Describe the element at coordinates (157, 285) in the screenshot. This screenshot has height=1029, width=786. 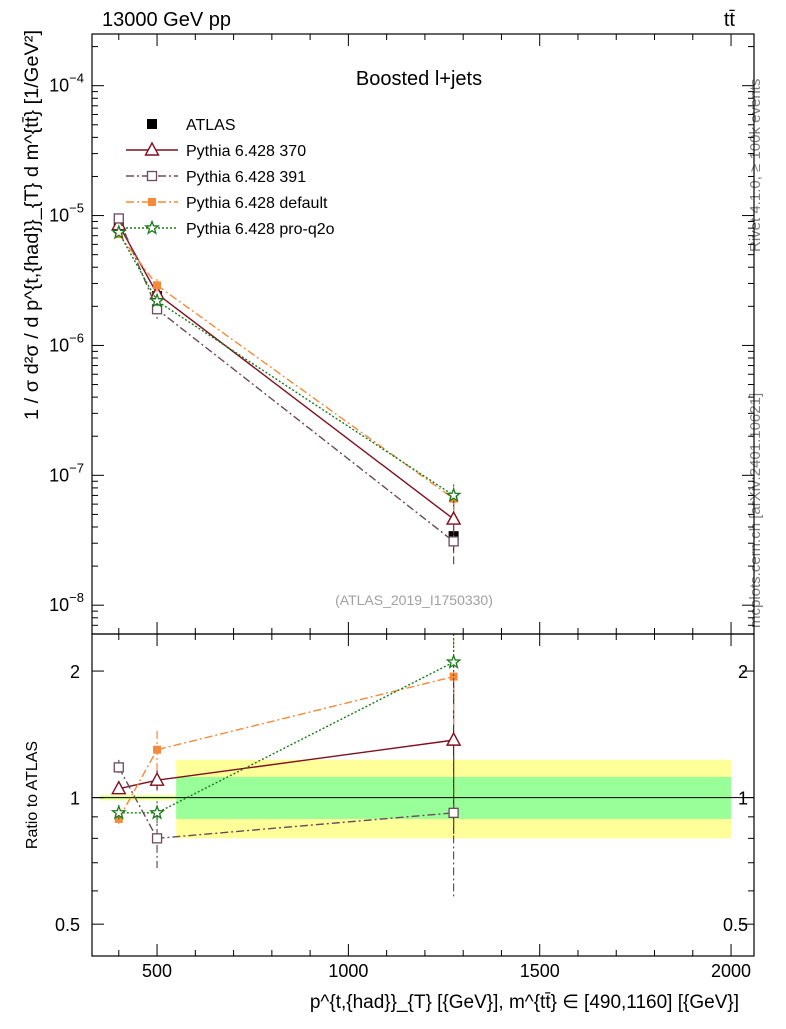
I see `data-point-pythia-6-428-default` at that location.